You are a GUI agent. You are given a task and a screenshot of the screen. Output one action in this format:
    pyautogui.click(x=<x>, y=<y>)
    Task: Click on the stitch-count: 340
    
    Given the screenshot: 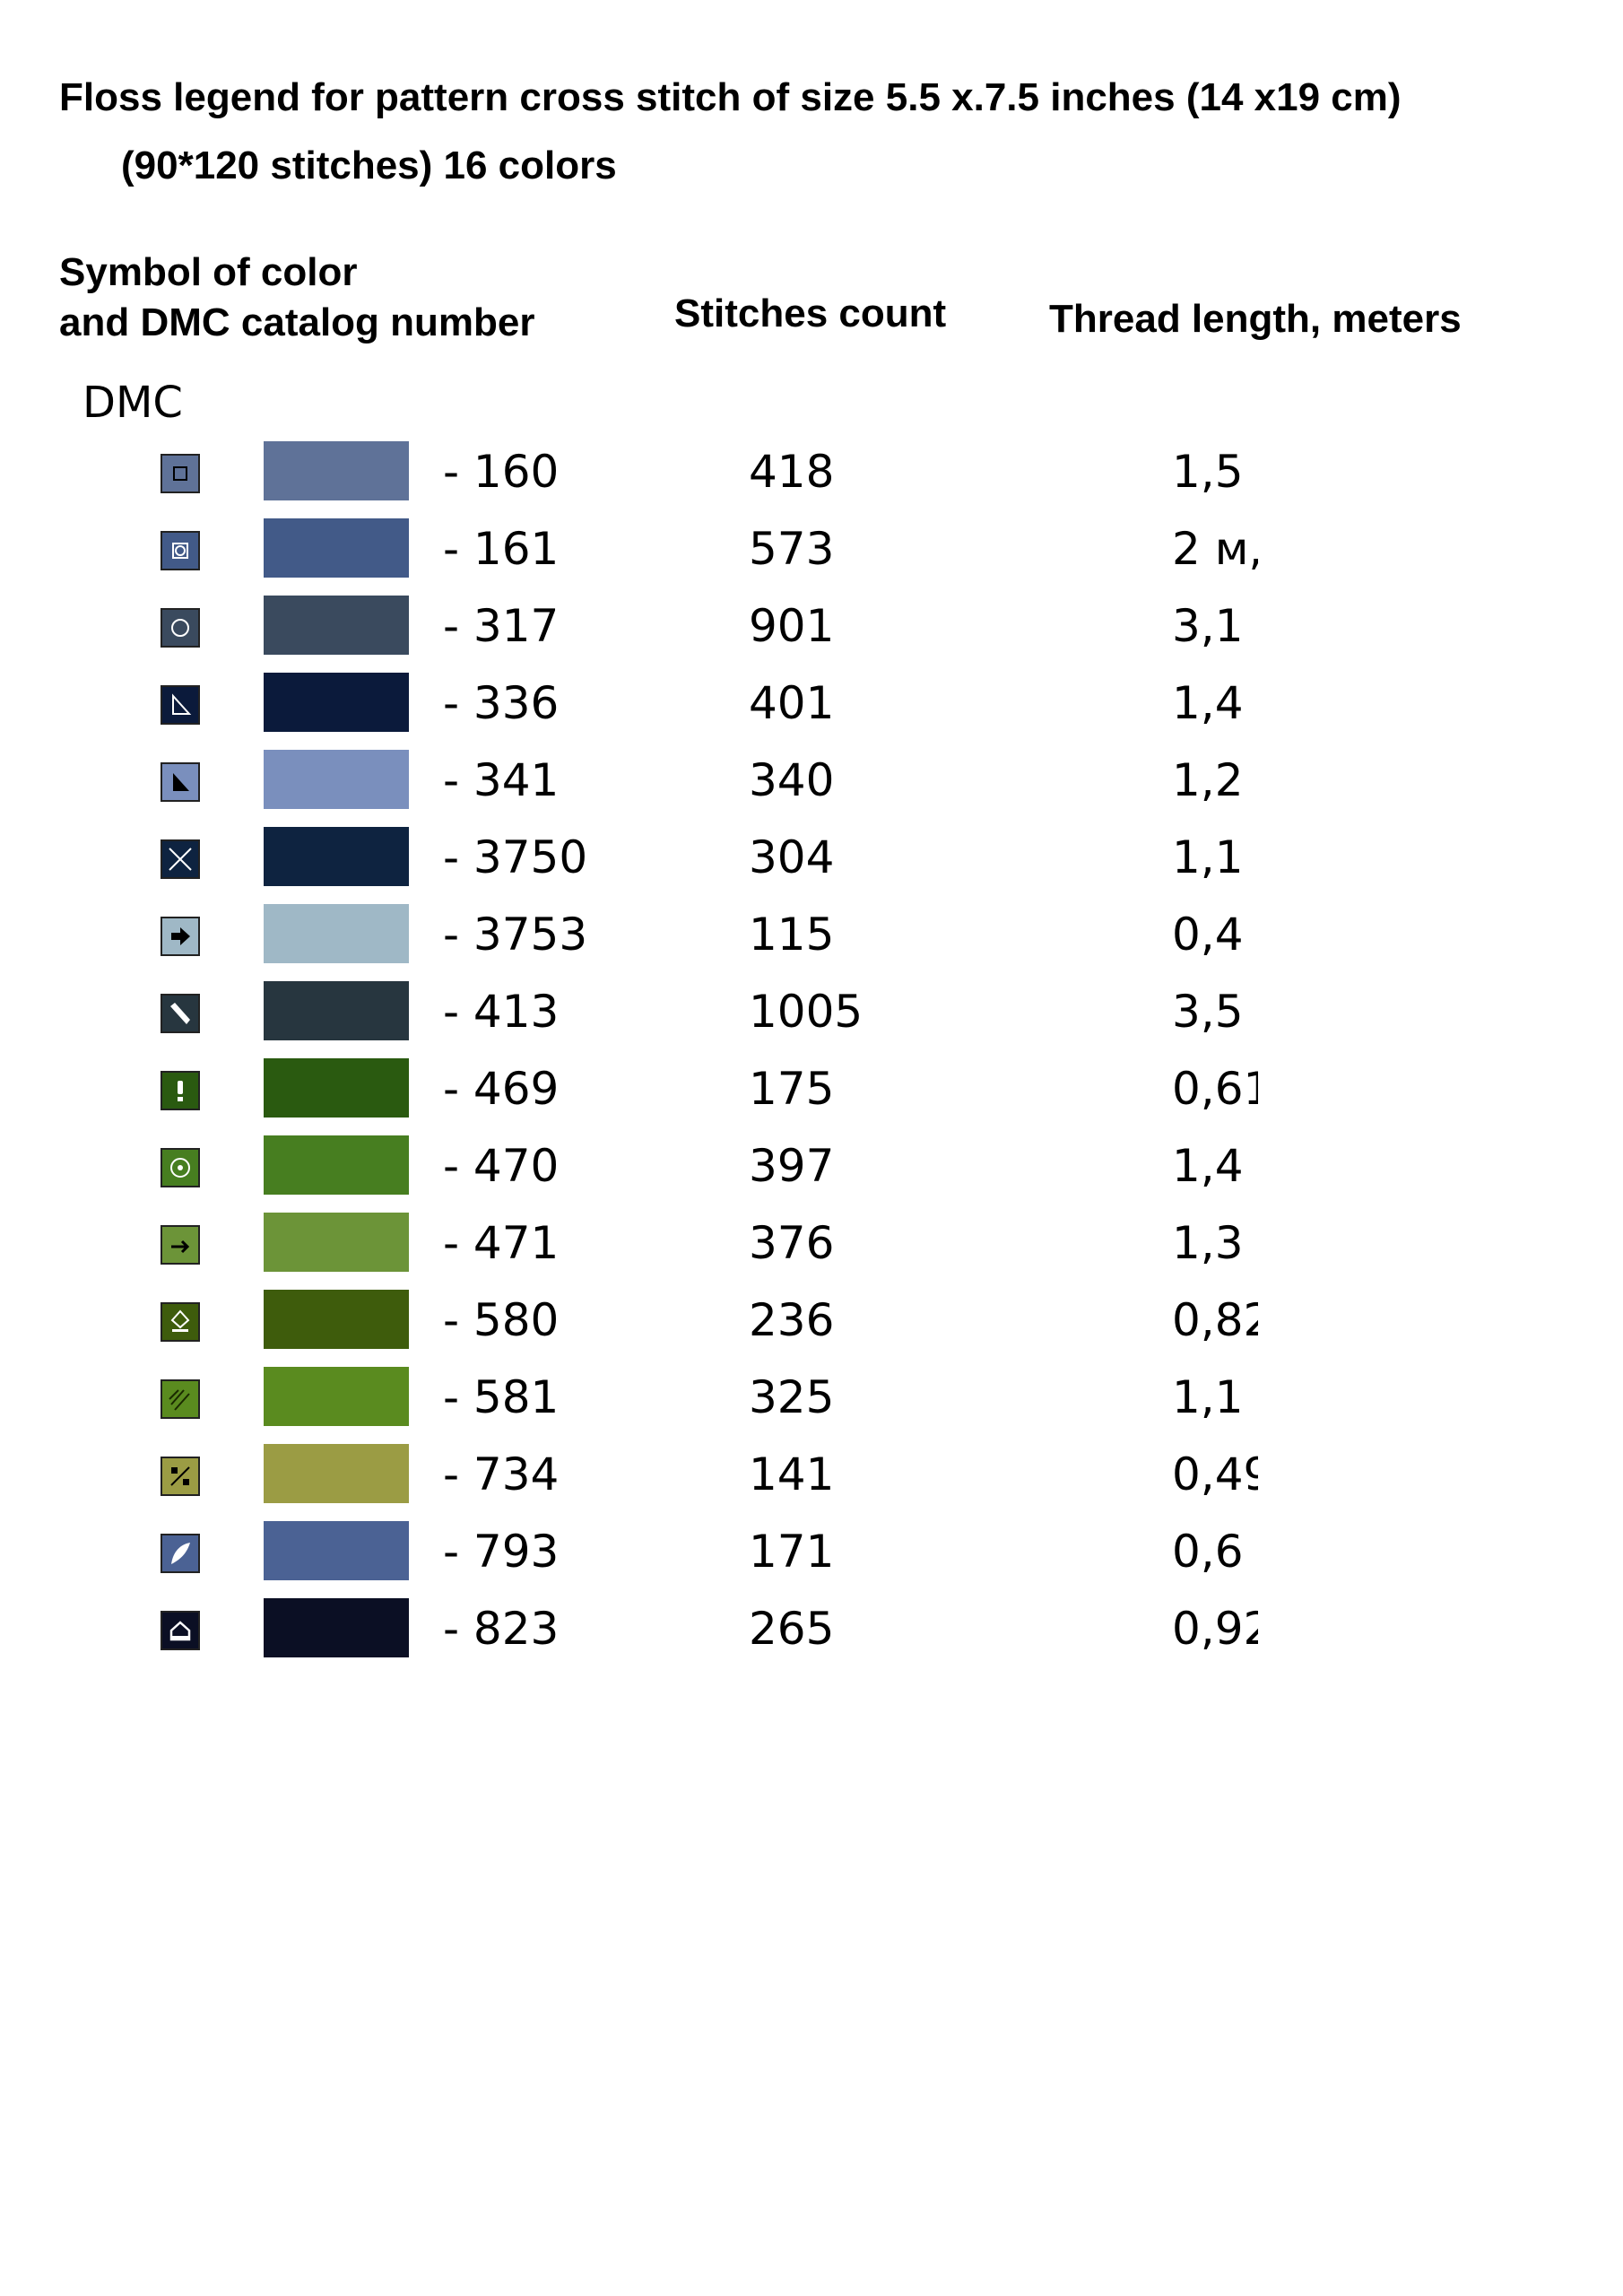 What is the action you would take?
    pyautogui.click(x=792, y=780)
    